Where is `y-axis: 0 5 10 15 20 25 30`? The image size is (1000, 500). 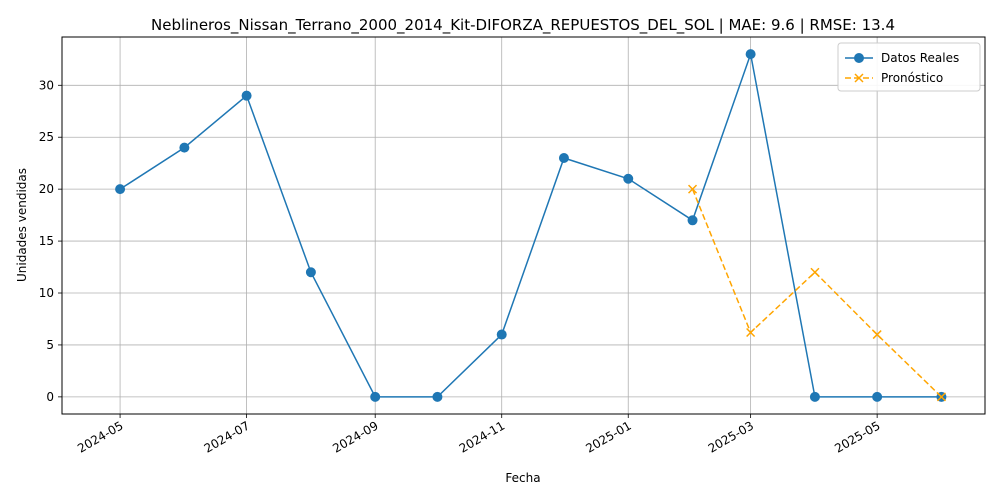
y-axis: 0 5 10 15 20 25 30 is located at coordinates (50, 241).